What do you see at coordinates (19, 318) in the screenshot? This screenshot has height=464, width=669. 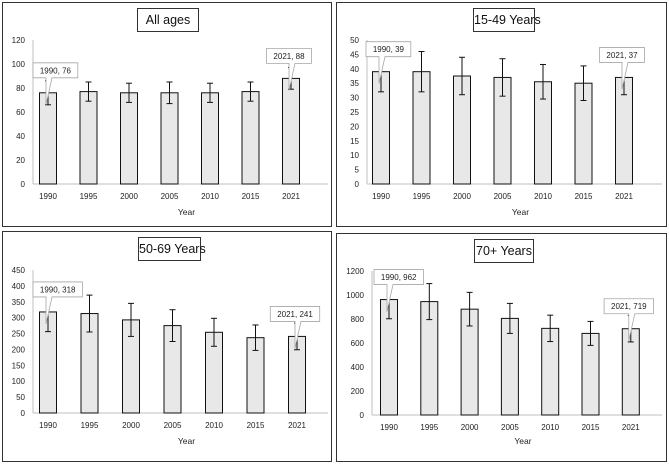 I see `y-tick-label: 300` at bounding box center [19, 318].